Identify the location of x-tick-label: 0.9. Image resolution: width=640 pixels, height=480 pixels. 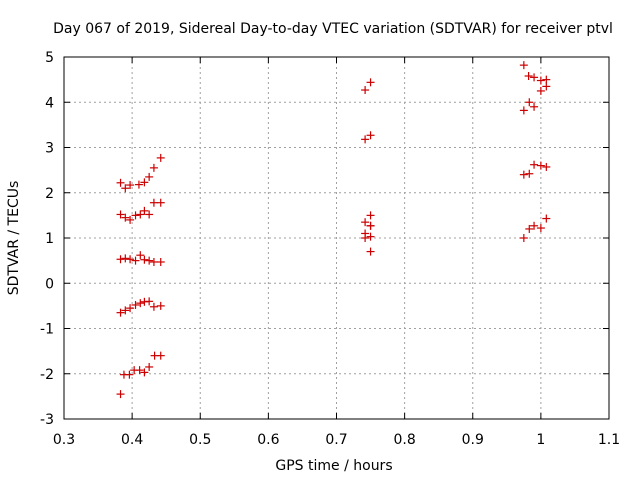
(473, 440).